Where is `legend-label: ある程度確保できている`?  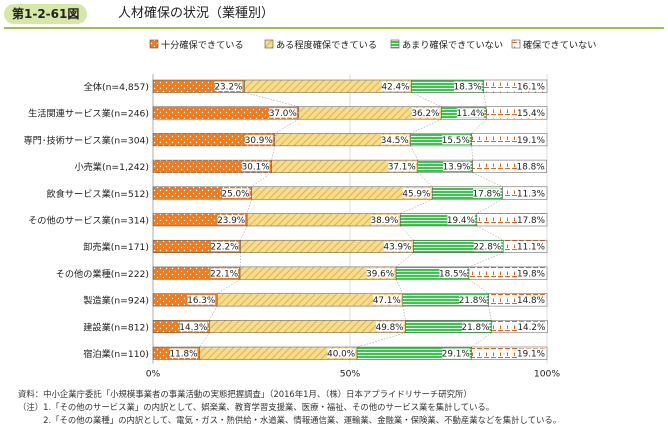 legend-label: ある程度確保できている is located at coordinates (326, 45).